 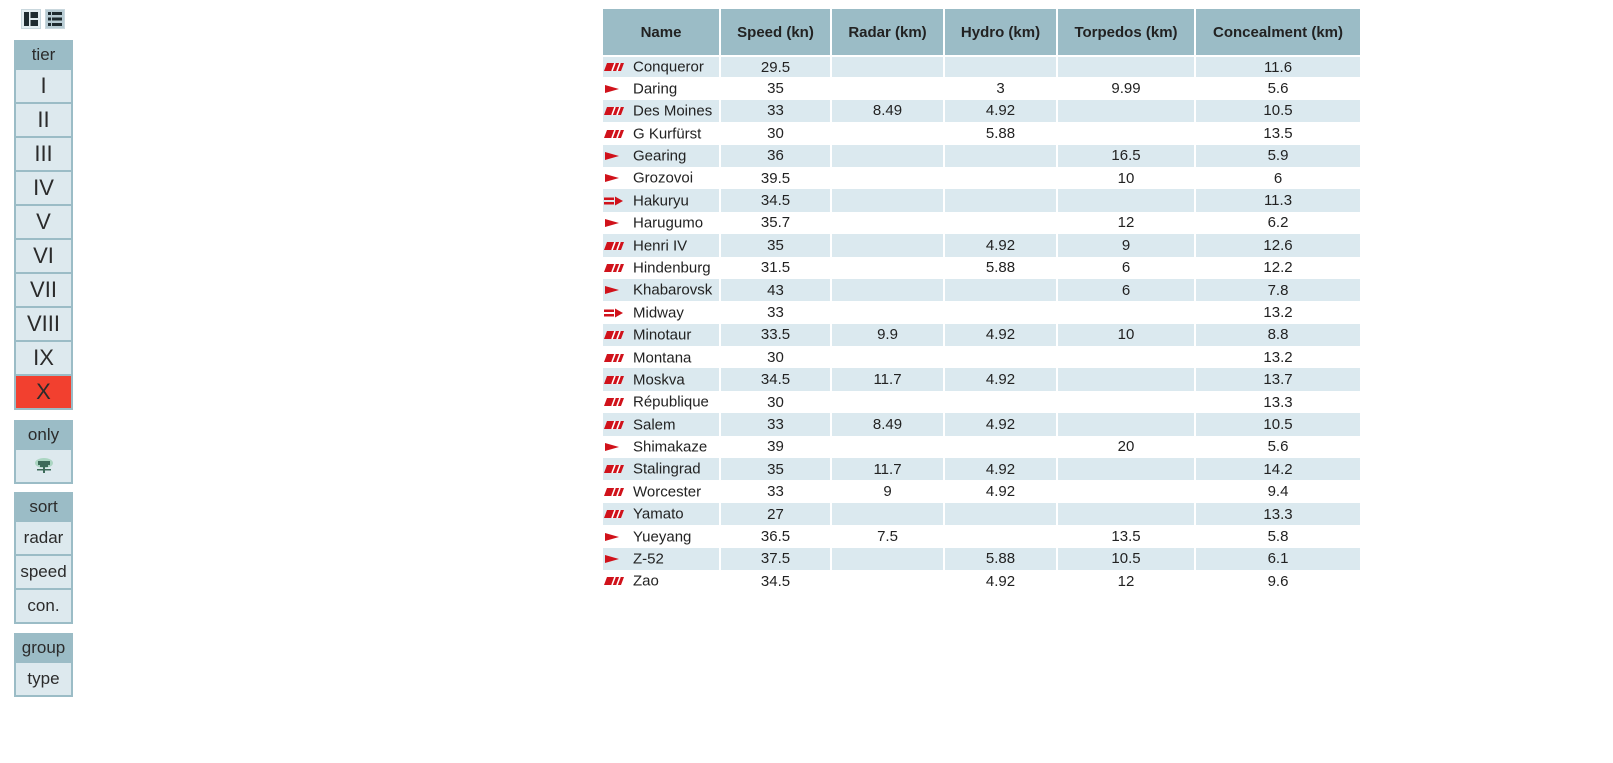 I want to click on table-row: République 30 13.3, so click(x=981, y=402).